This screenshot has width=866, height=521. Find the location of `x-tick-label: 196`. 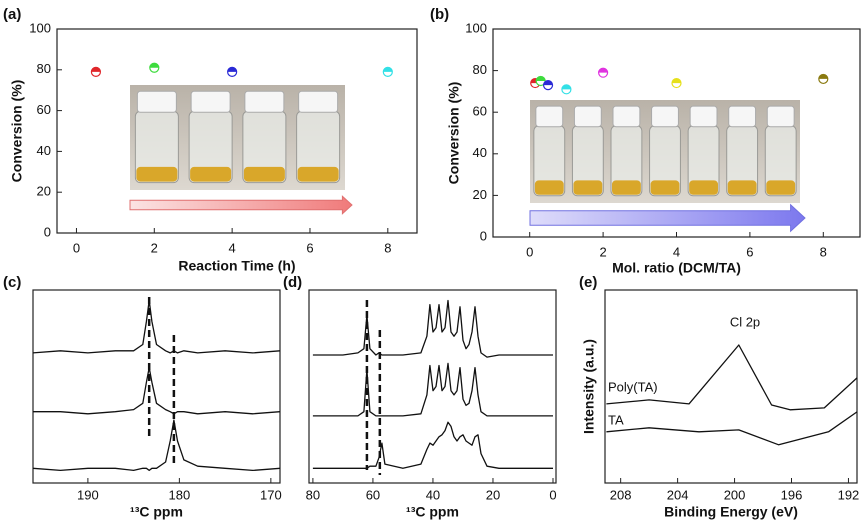

x-tick-label: 196 is located at coordinates (792, 494).